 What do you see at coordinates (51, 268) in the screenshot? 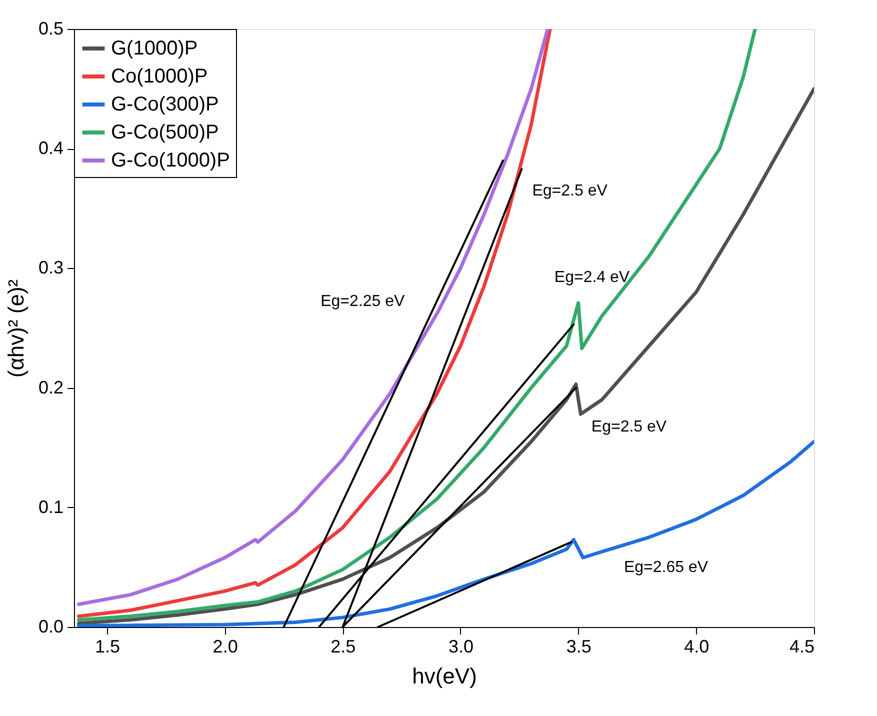
I see `y-tick-label: 0.3` at bounding box center [51, 268].